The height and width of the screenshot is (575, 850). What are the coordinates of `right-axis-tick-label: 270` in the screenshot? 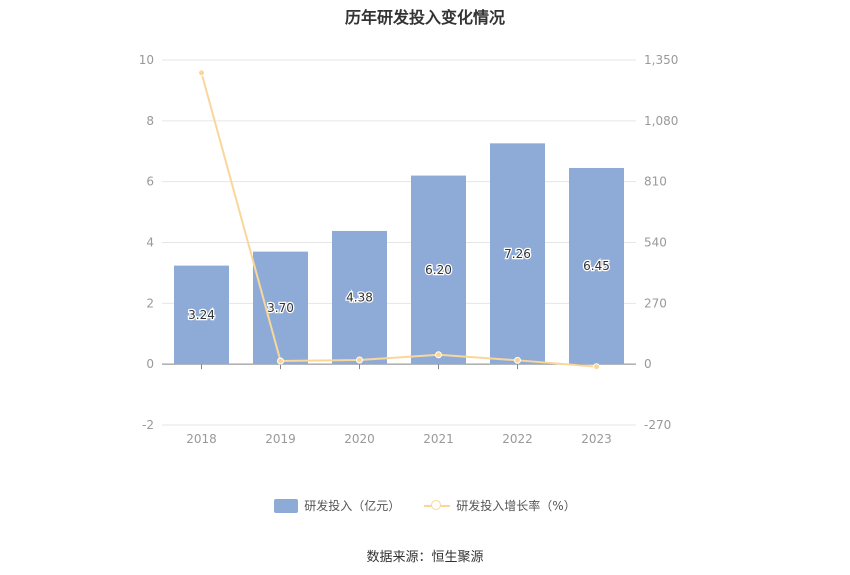 It's located at (655, 303).